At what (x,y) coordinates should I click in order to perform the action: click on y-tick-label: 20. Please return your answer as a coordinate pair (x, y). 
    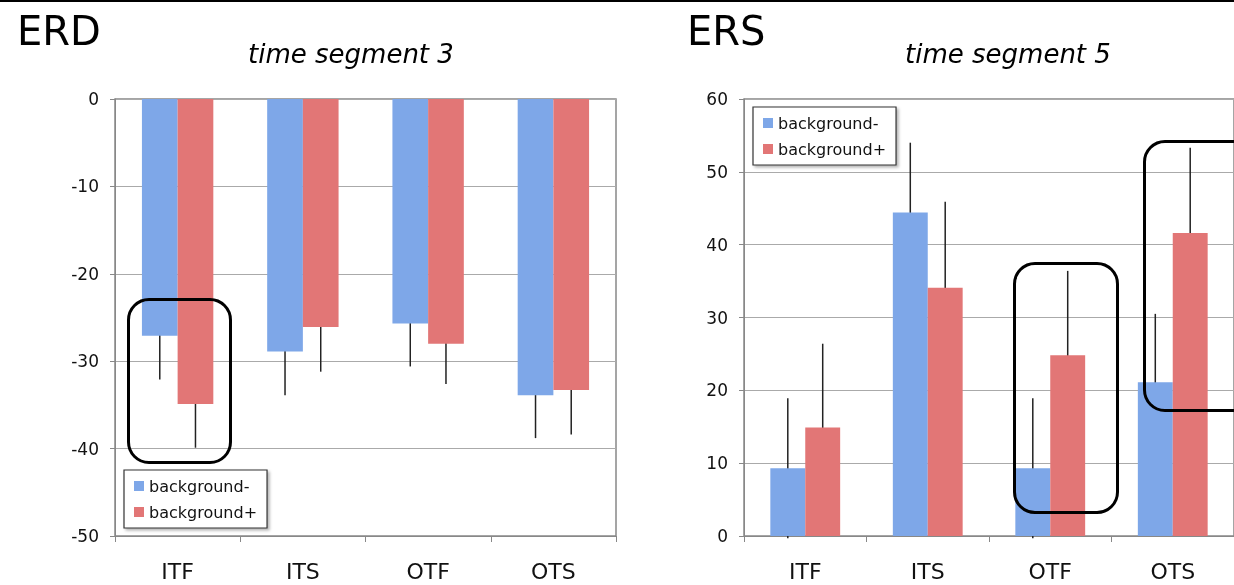
    Looking at the image, I should click on (717, 390).